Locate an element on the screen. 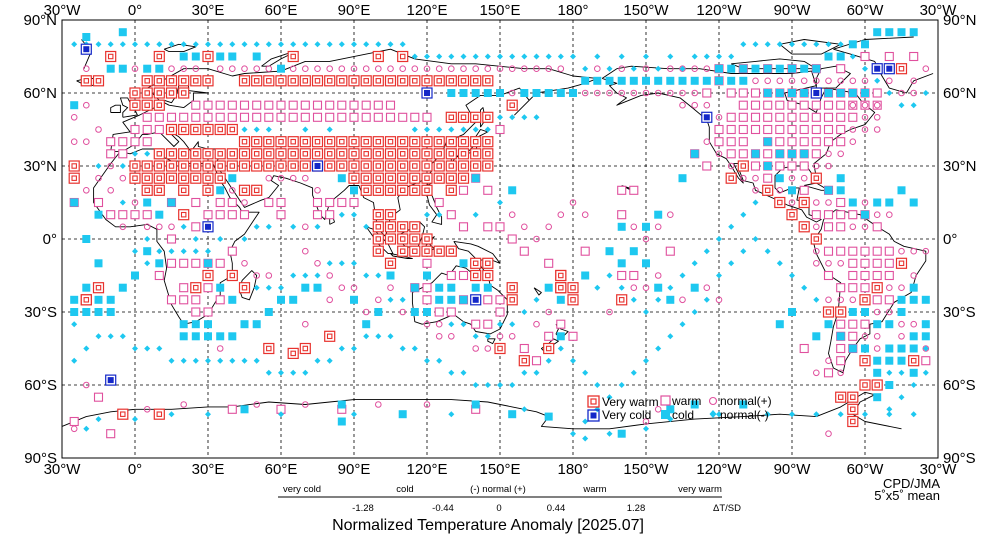 The width and height of the screenshot is (1000, 540). latitude-labels-right: 90°N 60°N 30°N 0° 30°S 60°S 90°S is located at coordinates (960, 239).